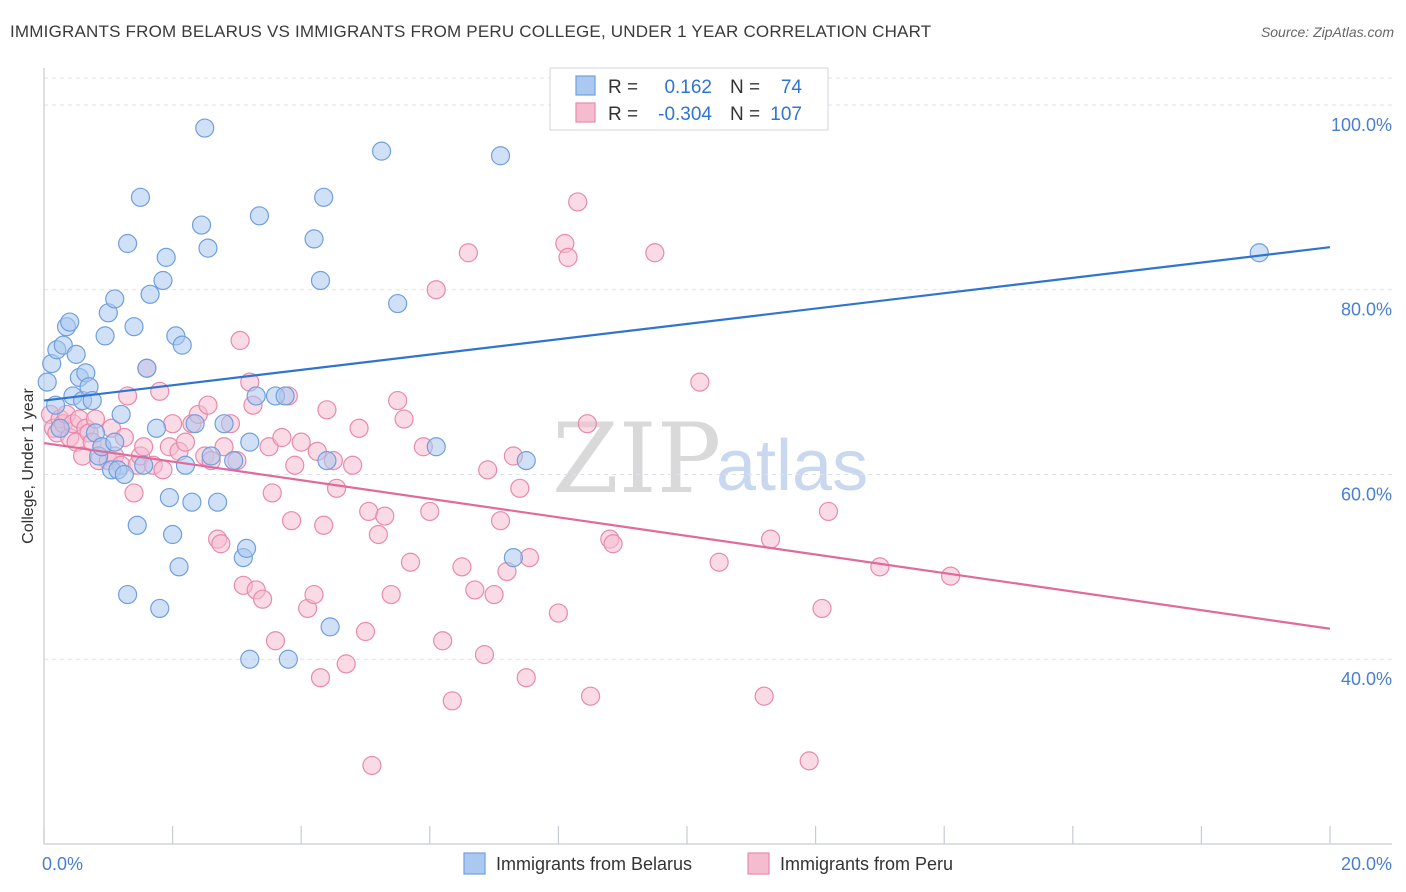  I want to click on series-legend-label-belarus: Immigrants from Belarus, so click(594, 864).